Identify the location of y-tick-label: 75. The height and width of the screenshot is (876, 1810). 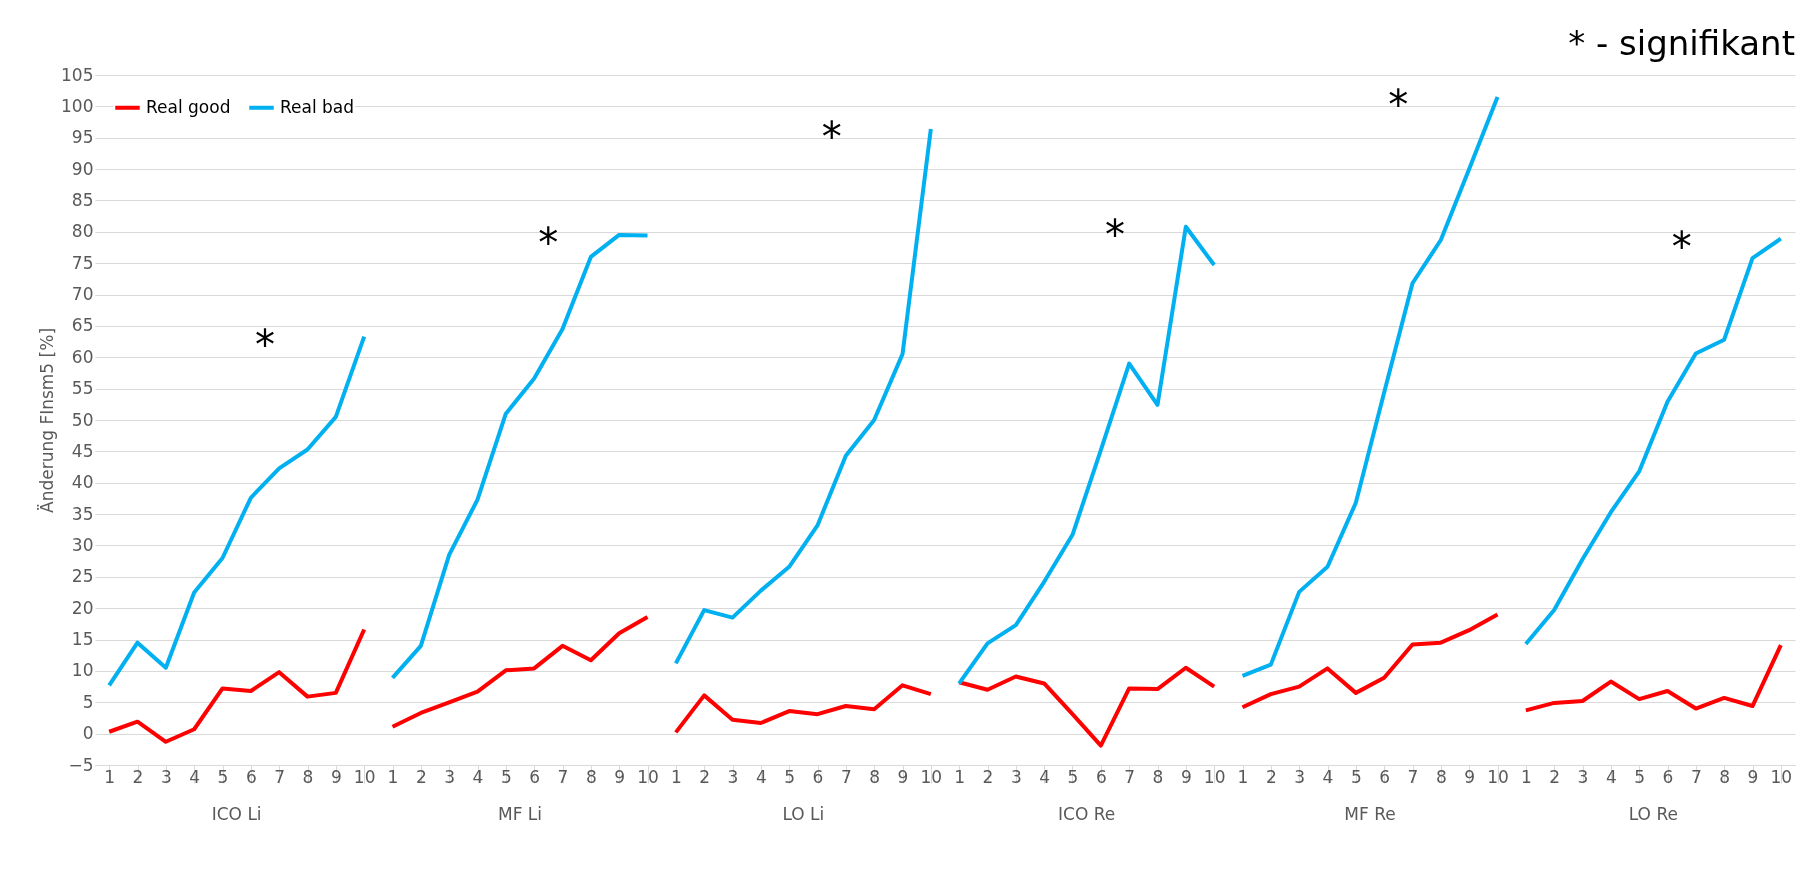
(82, 262).